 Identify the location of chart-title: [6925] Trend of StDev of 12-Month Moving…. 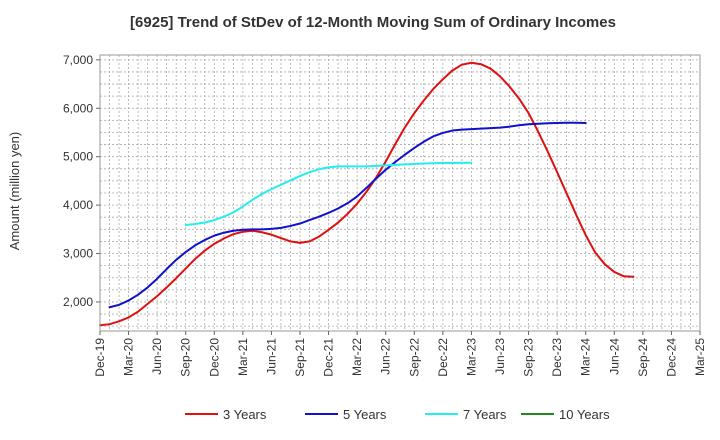
(373, 22).